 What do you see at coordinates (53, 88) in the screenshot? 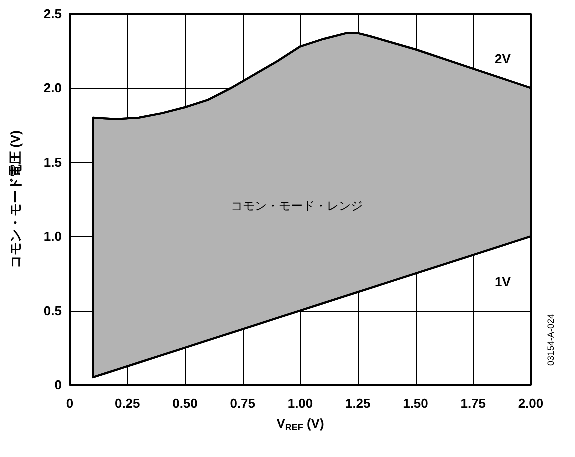
I see `y-tick-label: 2.0` at bounding box center [53, 88].